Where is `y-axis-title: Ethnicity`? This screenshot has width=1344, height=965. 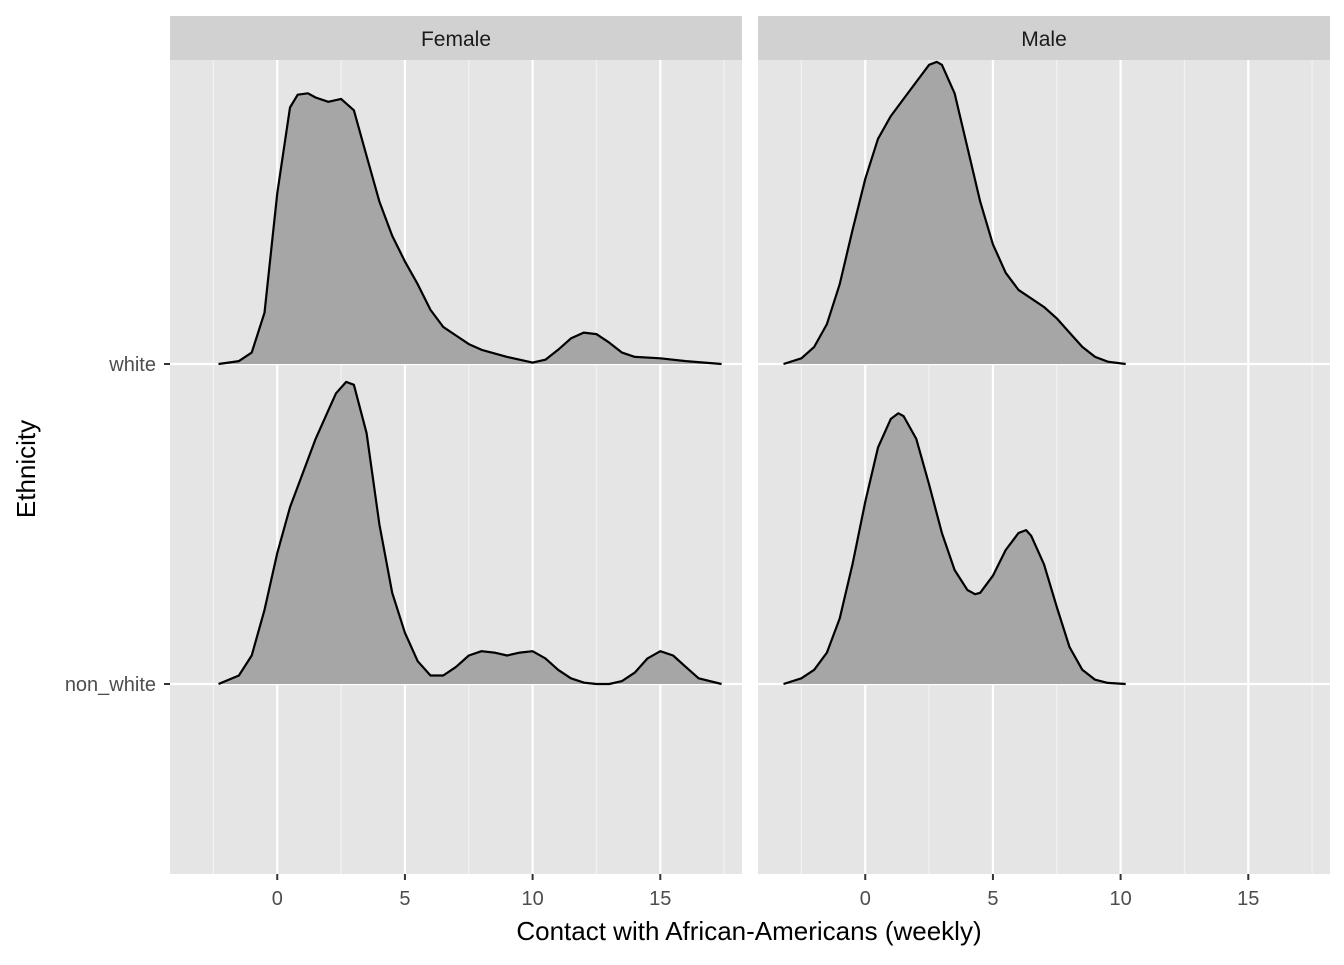
y-axis-title: Ethnicity is located at coordinates (26, 469).